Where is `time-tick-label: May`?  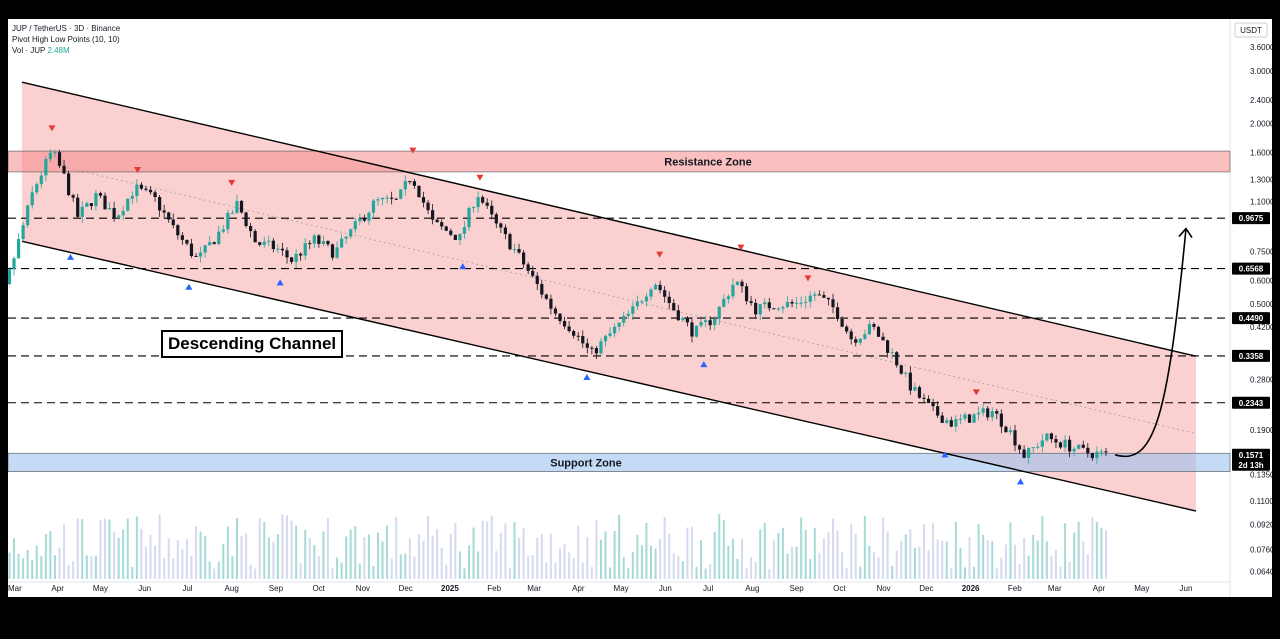
time-tick-label: May is located at coordinates (100, 588).